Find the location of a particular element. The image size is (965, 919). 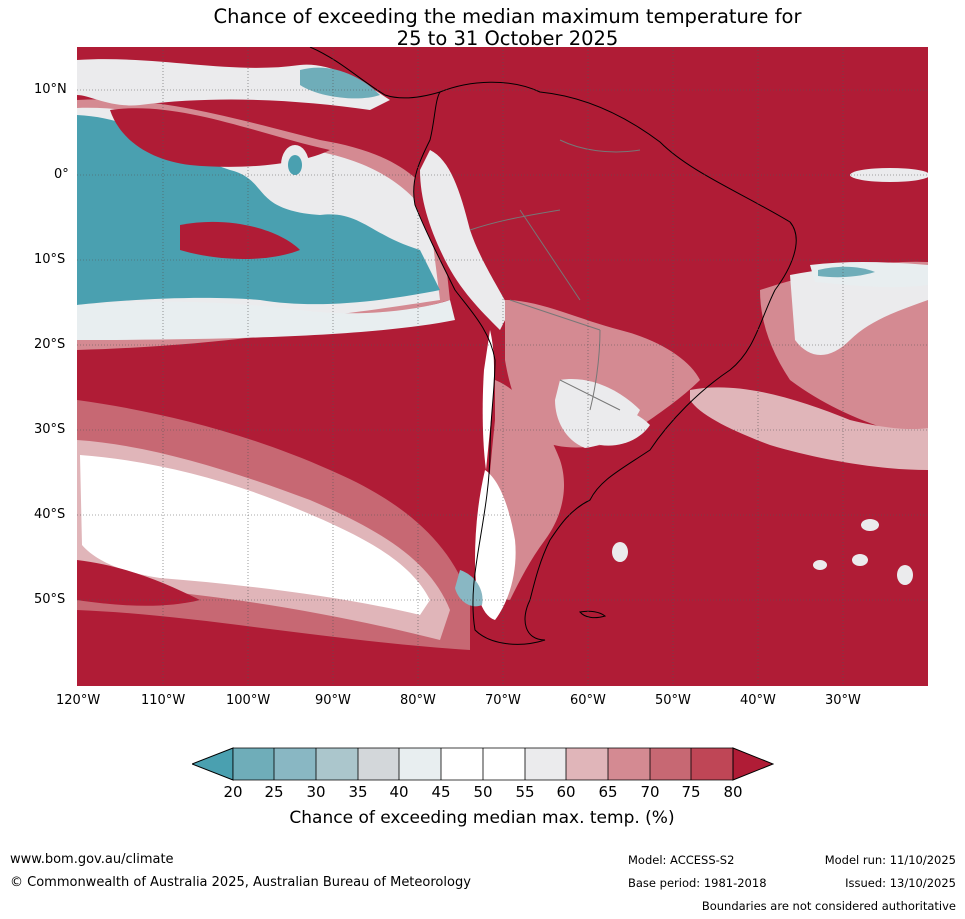

map-title-line-2: 25 to 31 October 2025 is located at coordinates (507, 38).